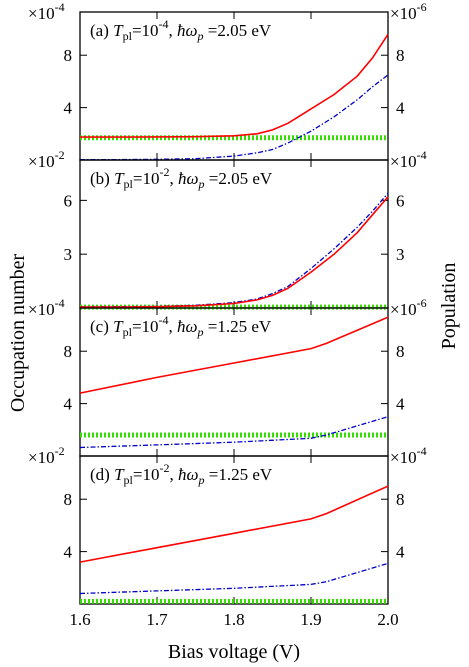 The width and height of the screenshot is (469, 667). What do you see at coordinates (181, 178) in the screenshot?
I see `panel-annotation: (b) Tpl=10-2, ħωp =2.05 eV` at bounding box center [181, 178].